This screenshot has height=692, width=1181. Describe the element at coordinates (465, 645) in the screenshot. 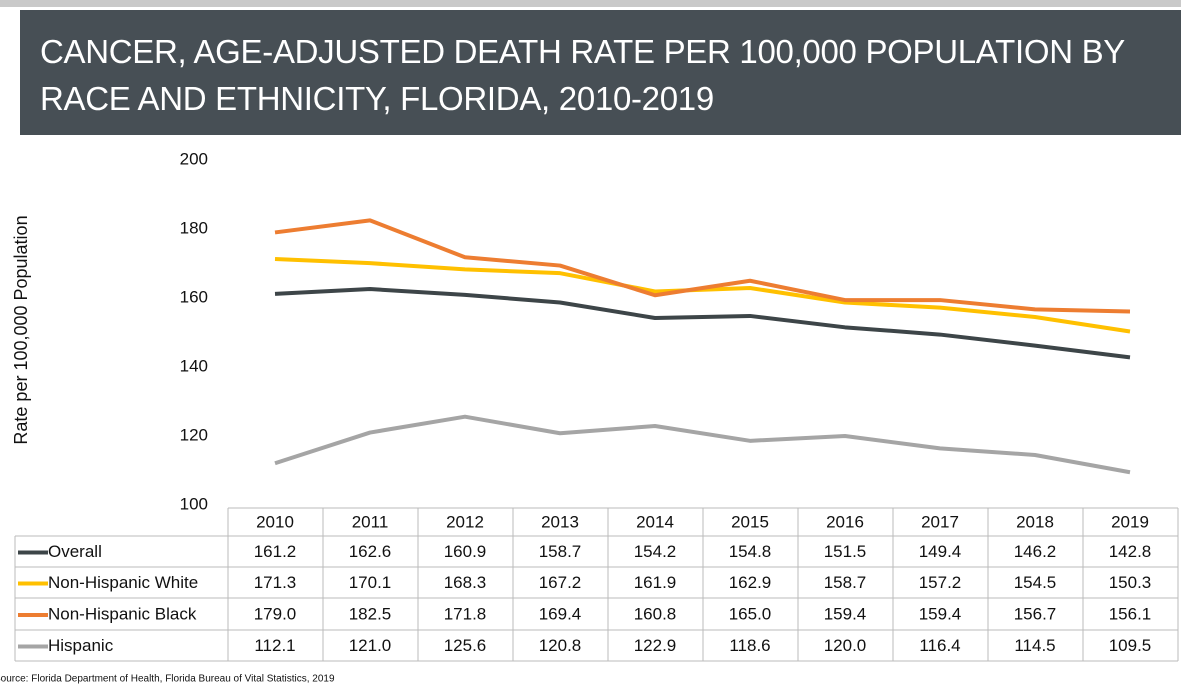

I see `table-cell: 125.6` at that location.